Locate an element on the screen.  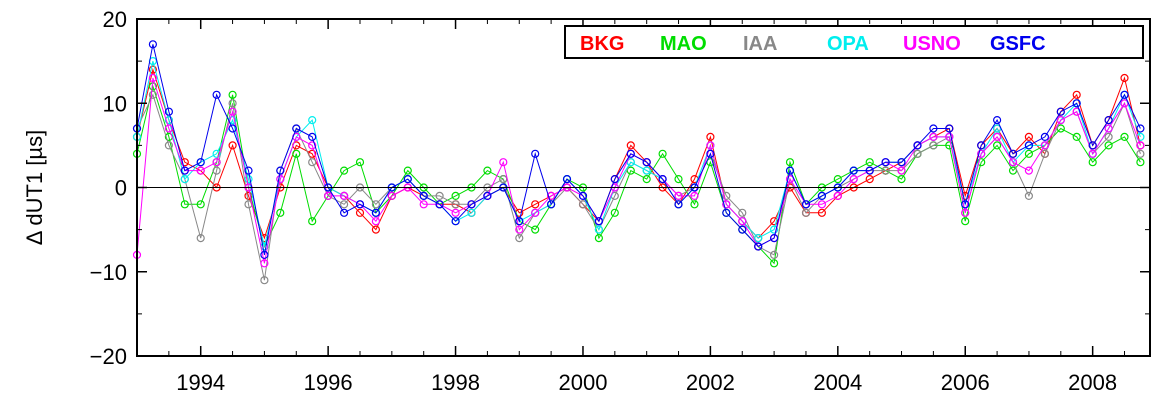
x-tick-label: 2008 is located at coordinates (1092, 382).